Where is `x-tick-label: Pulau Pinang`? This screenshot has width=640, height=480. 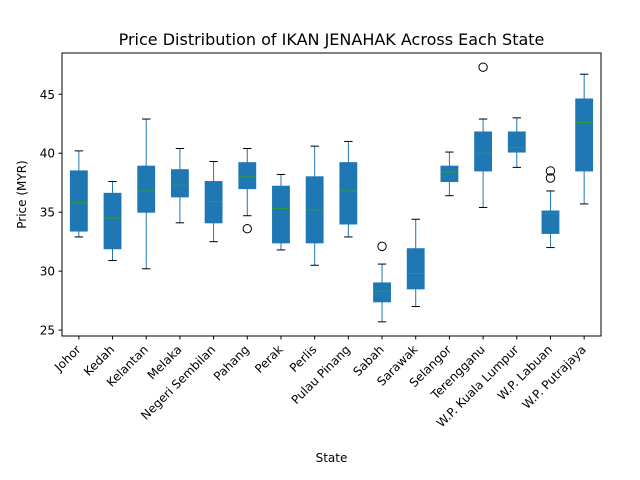 x-tick-label: Pulau Pinang is located at coordinates (321, 374).